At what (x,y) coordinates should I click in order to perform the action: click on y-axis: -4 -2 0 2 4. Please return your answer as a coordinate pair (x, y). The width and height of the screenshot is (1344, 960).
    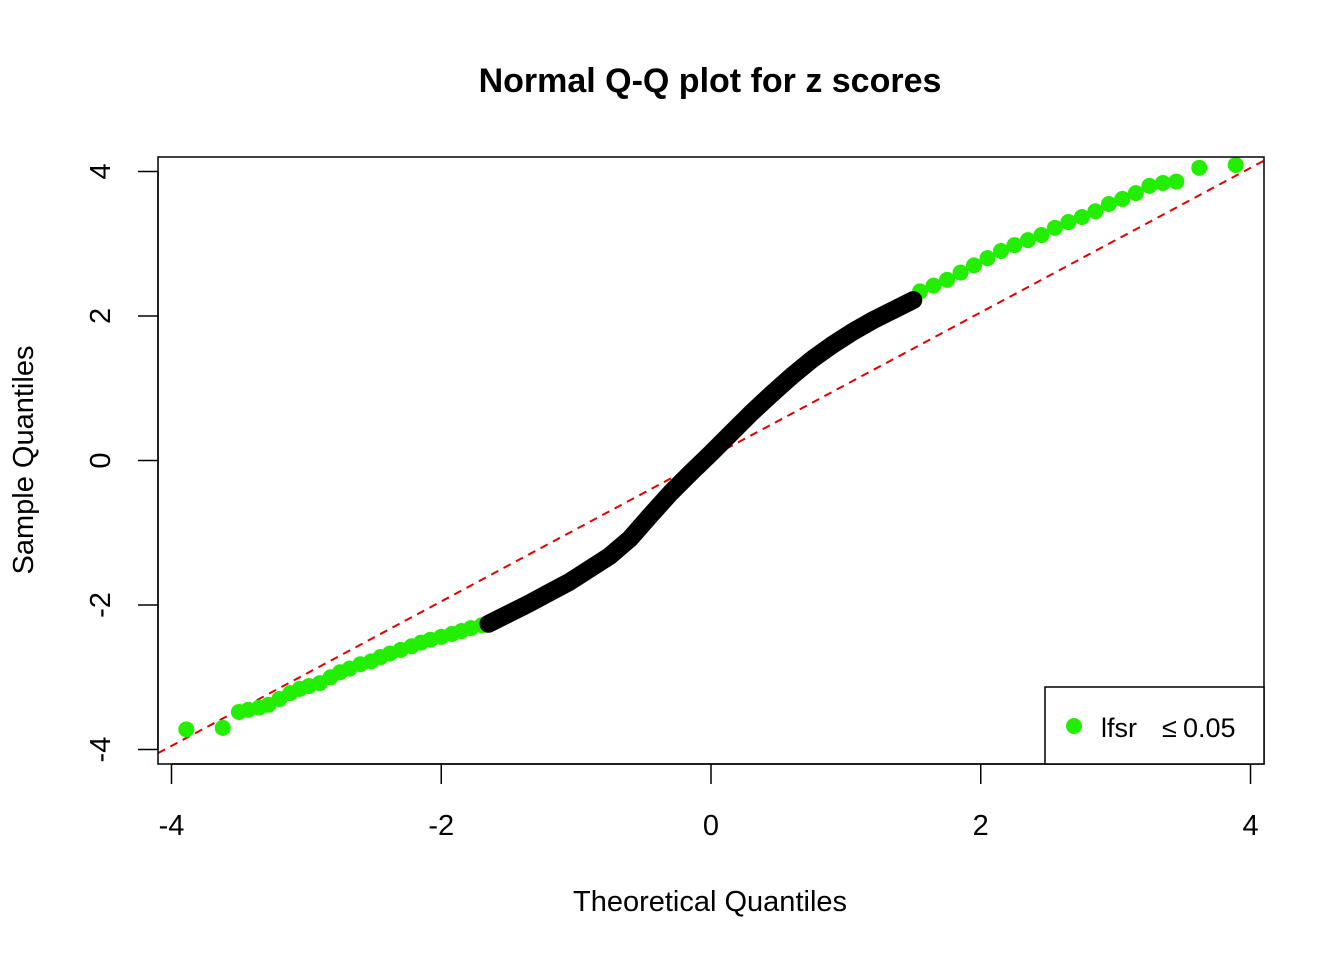
    Looking at the image, I should click on (122, 463).